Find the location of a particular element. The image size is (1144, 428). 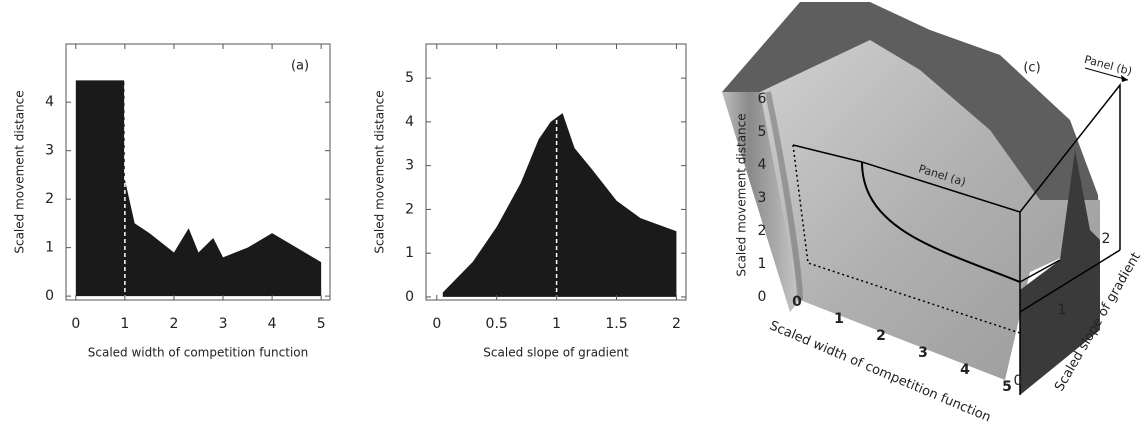

z-tick-label: 0 is located at coordinates (762, 297).